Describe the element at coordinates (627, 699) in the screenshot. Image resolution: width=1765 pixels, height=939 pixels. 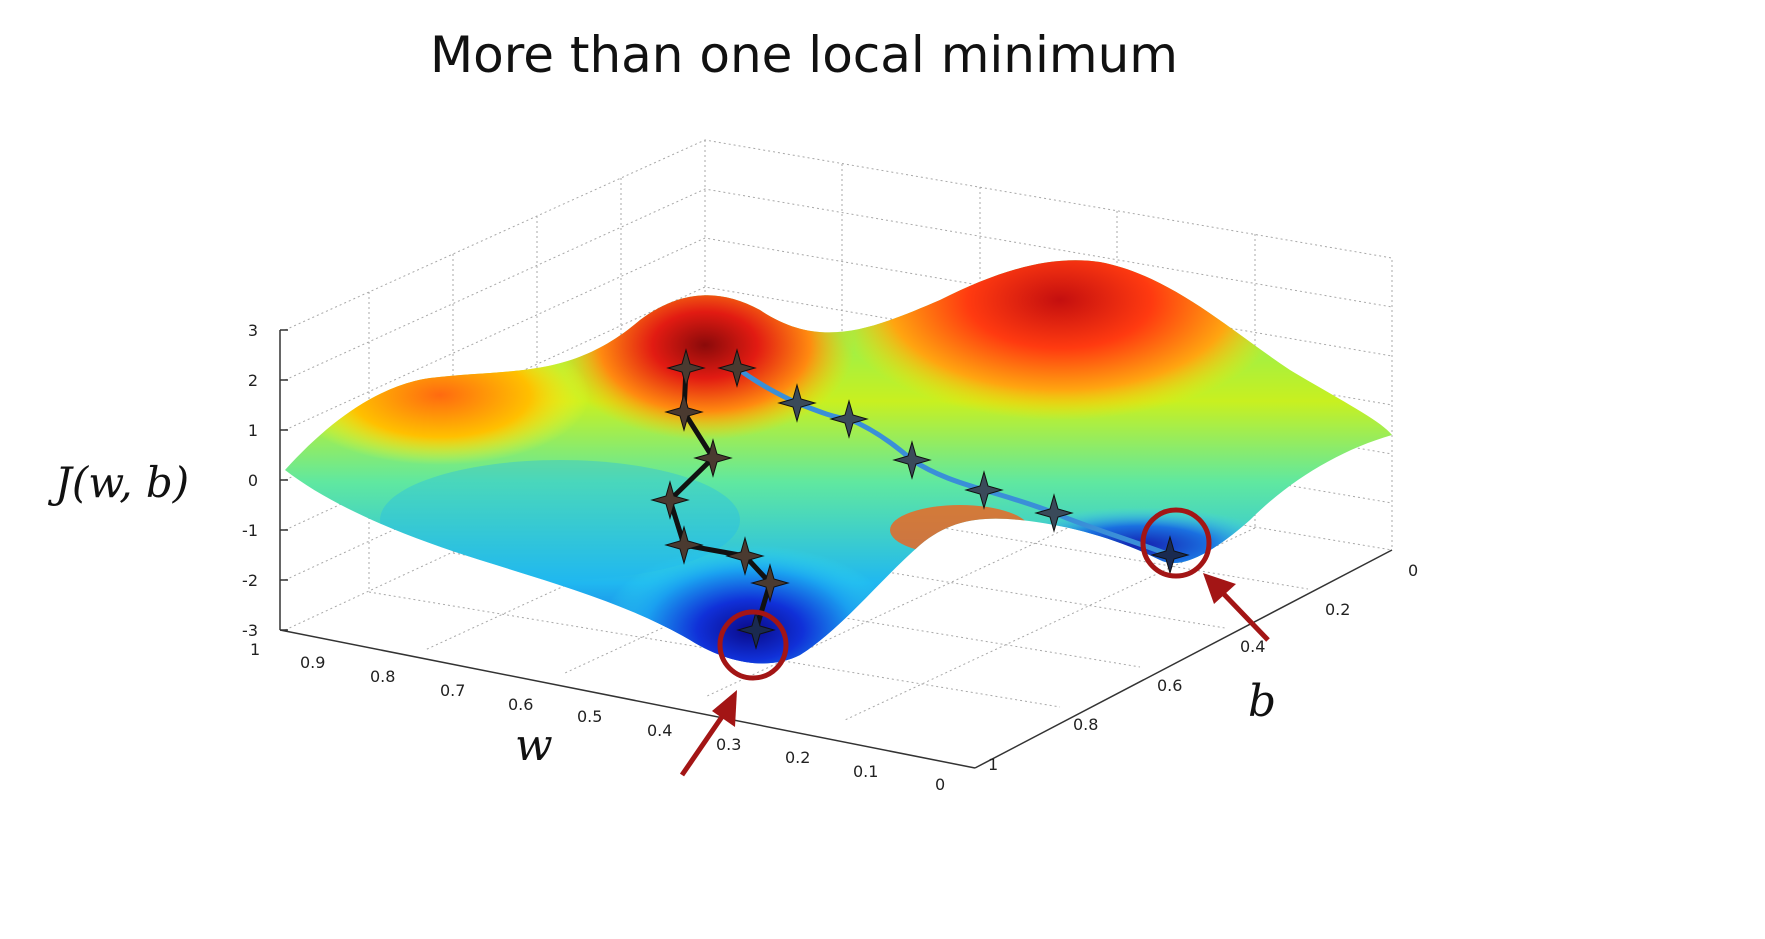
I see `w-axis` at that location.